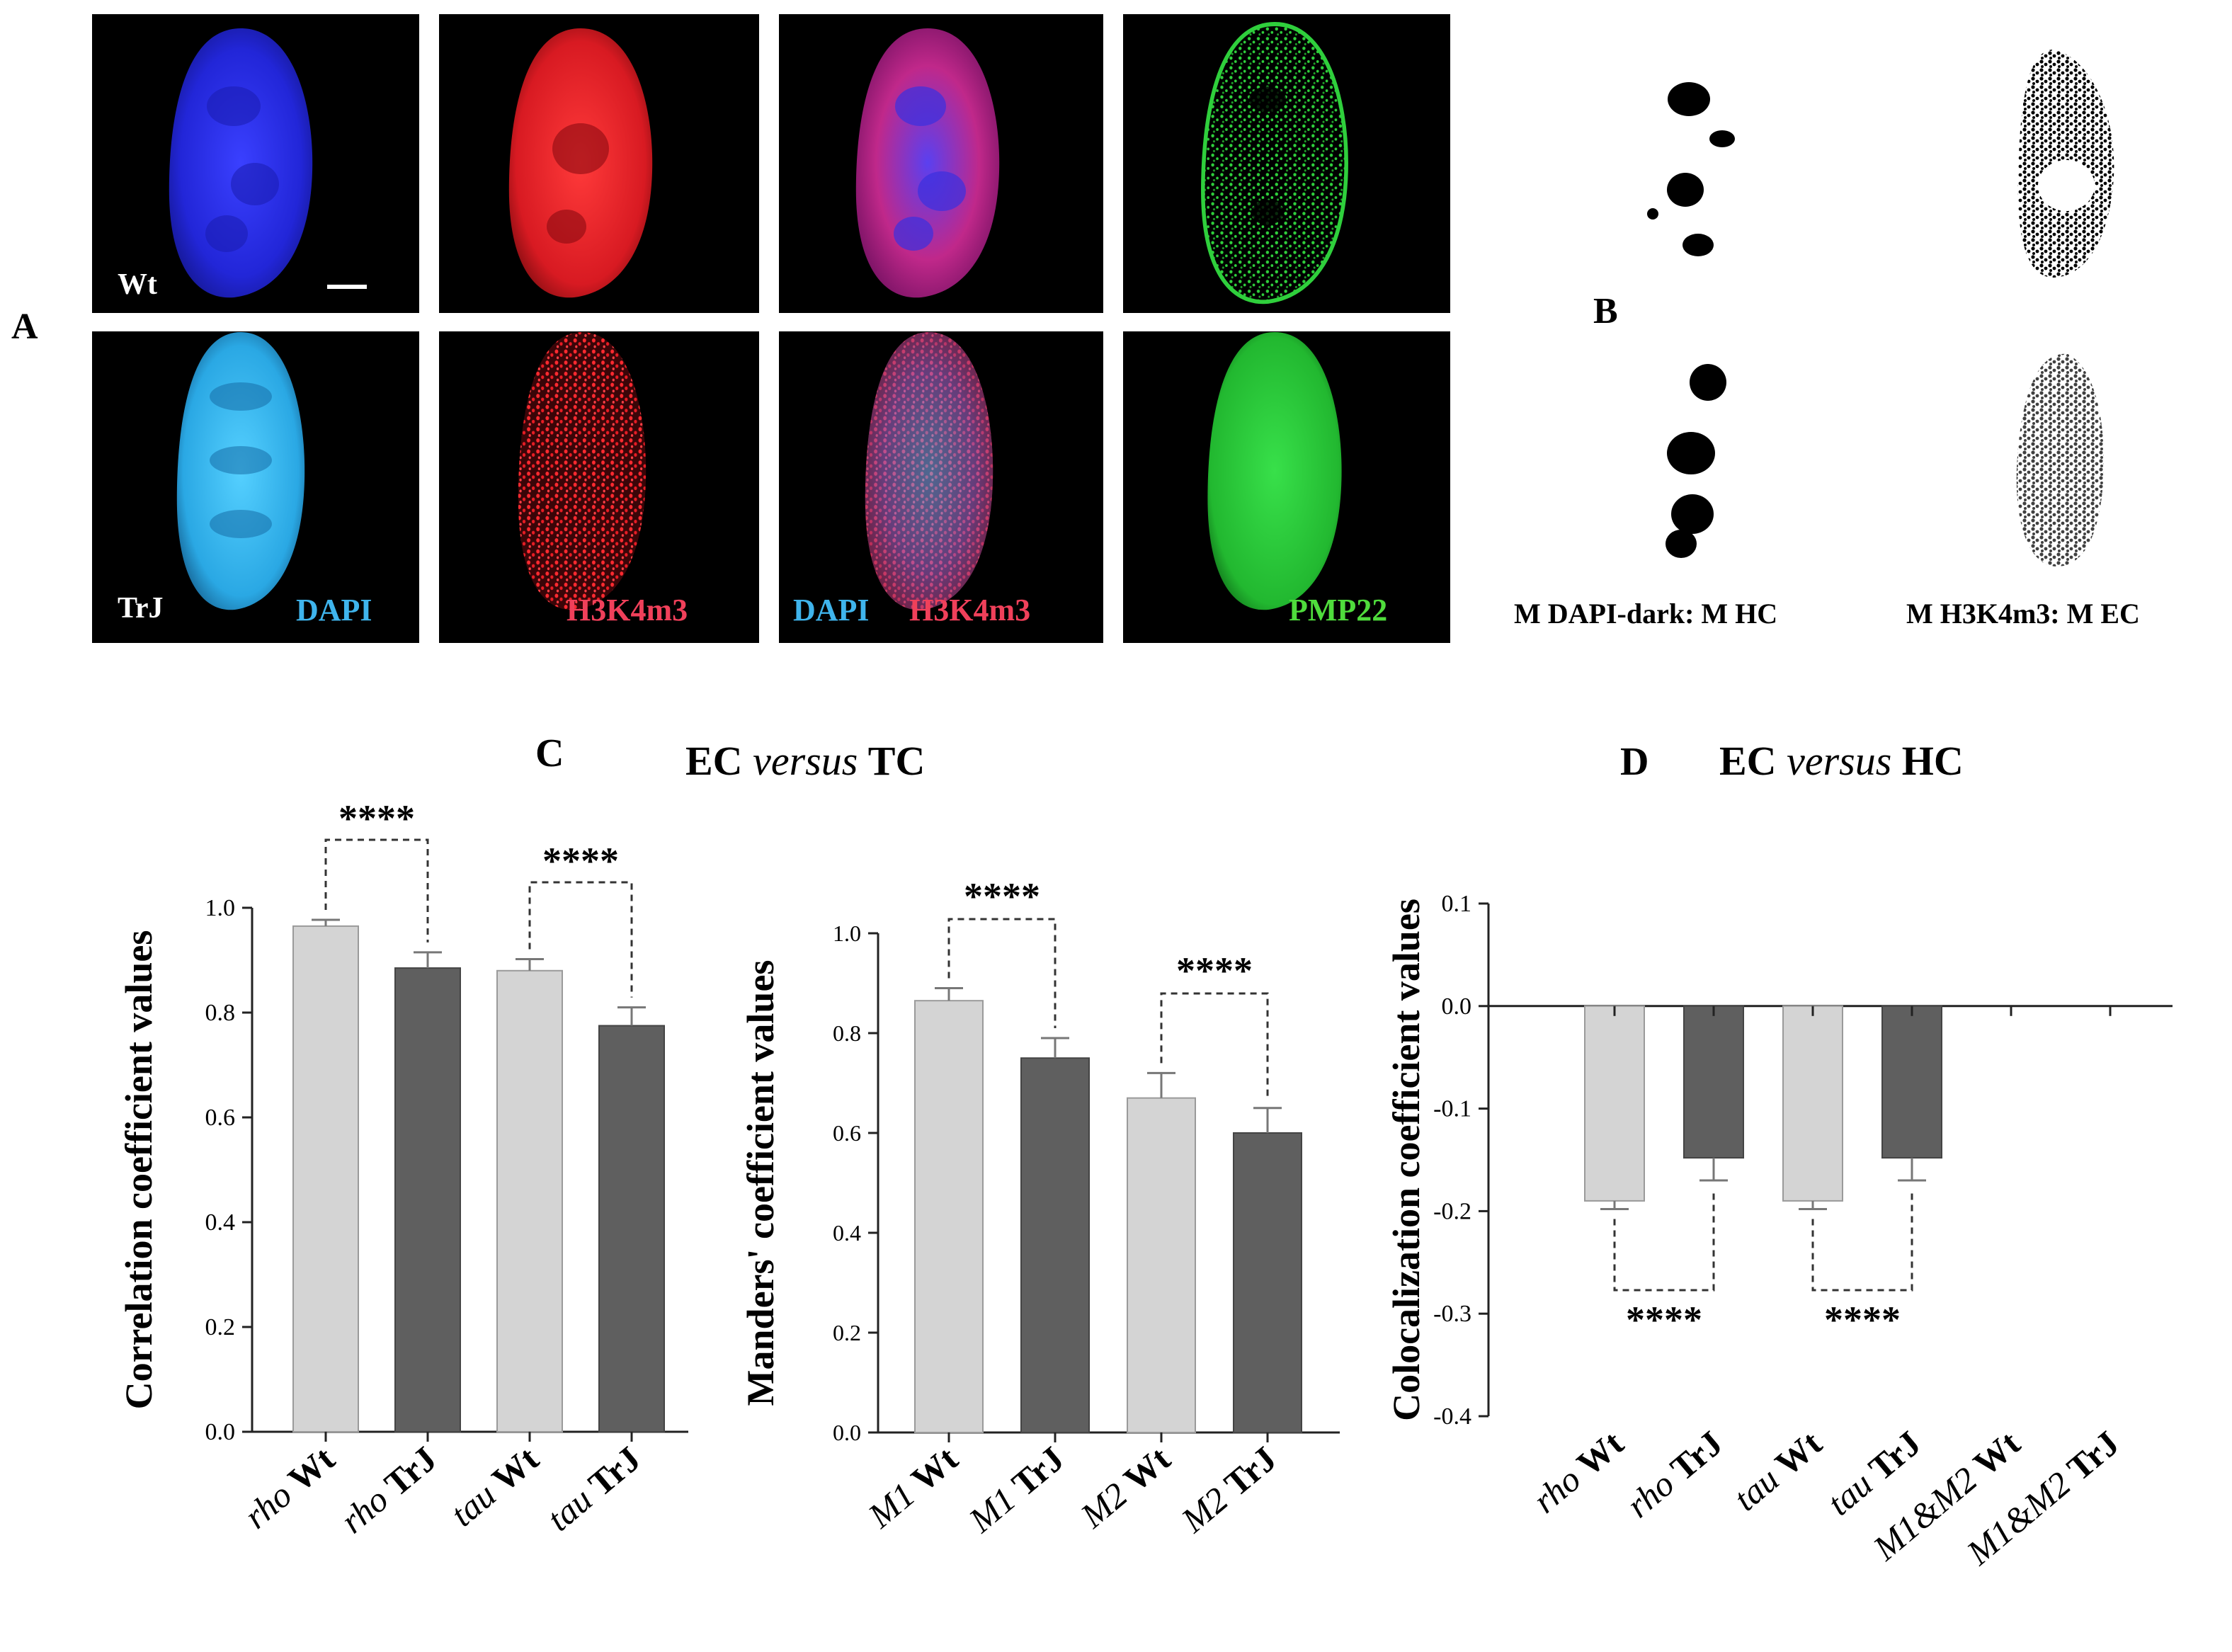 The height and width of the screenshot is (1652, 2232). I want to click on x-tick-label: M2 Wt, so click(1125, 1486).